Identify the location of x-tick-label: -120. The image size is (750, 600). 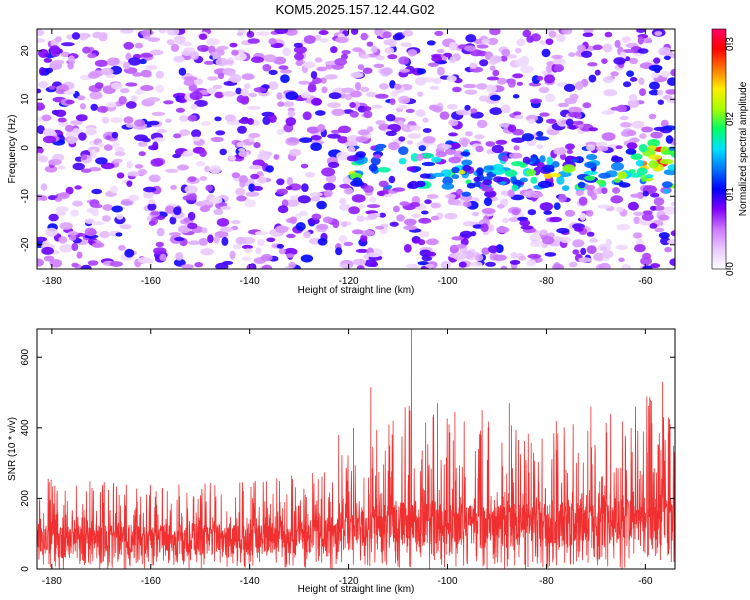
(349, 581).